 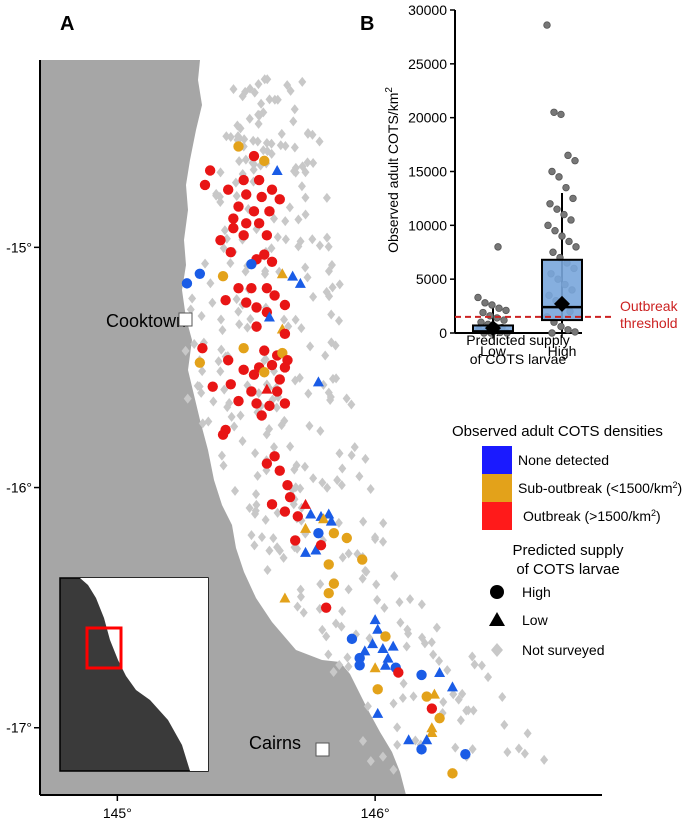 What do you see at coordinates (600, 488) in the screenshot?
I see `legend-sub-label: Sub-outbreak (<1500/km2)` at bounding box center [600, 488].